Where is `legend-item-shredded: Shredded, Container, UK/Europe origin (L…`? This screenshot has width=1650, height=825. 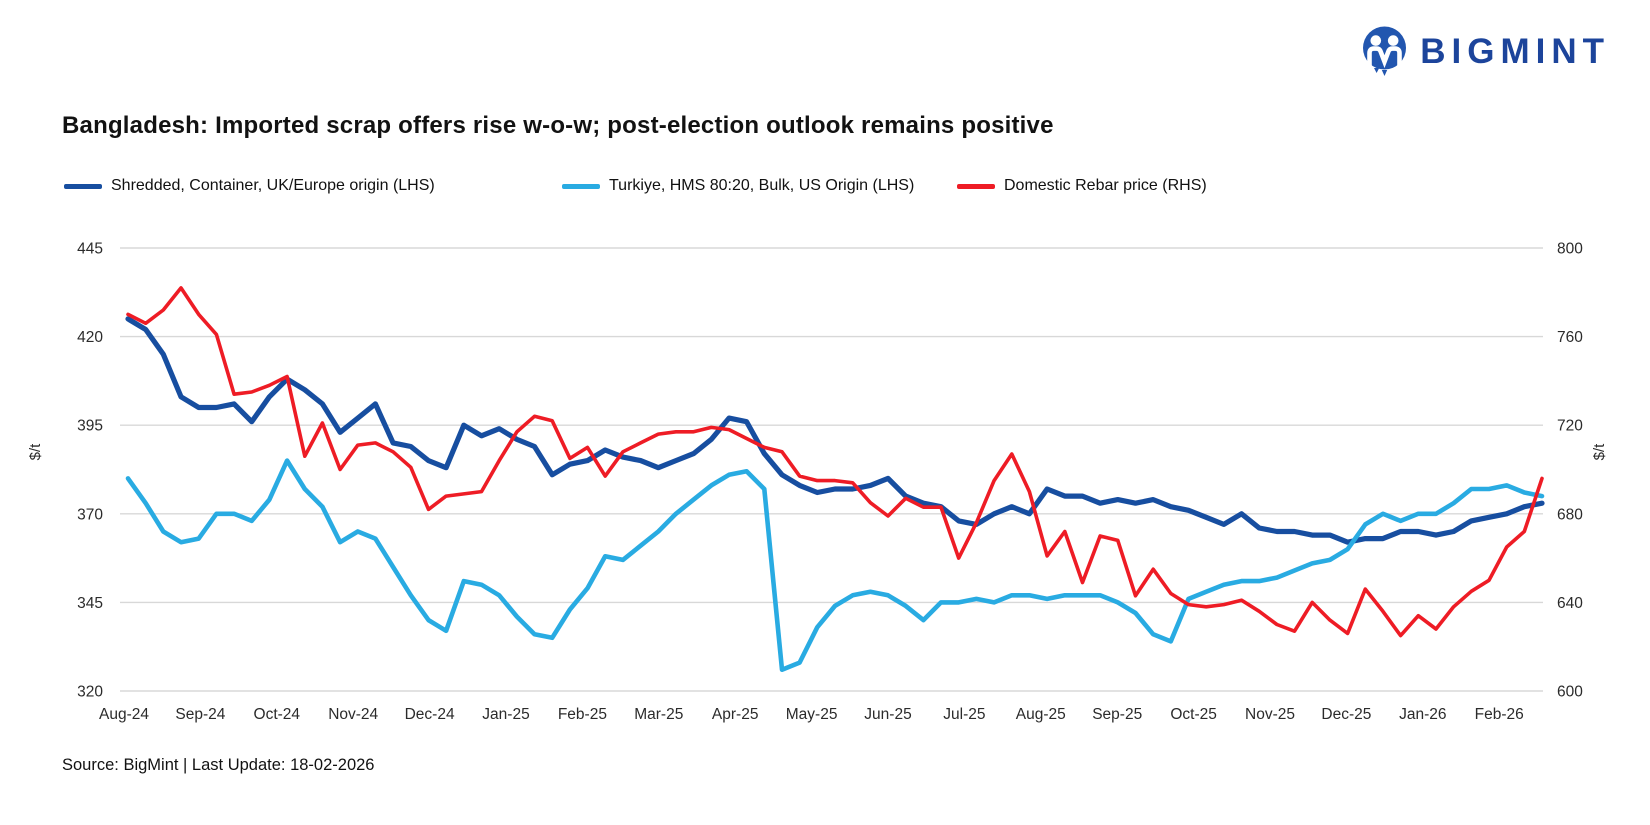
legend-item-shredded: Shredded, Container, UK/Europe origin (L… is located at coordinates (249, 186).